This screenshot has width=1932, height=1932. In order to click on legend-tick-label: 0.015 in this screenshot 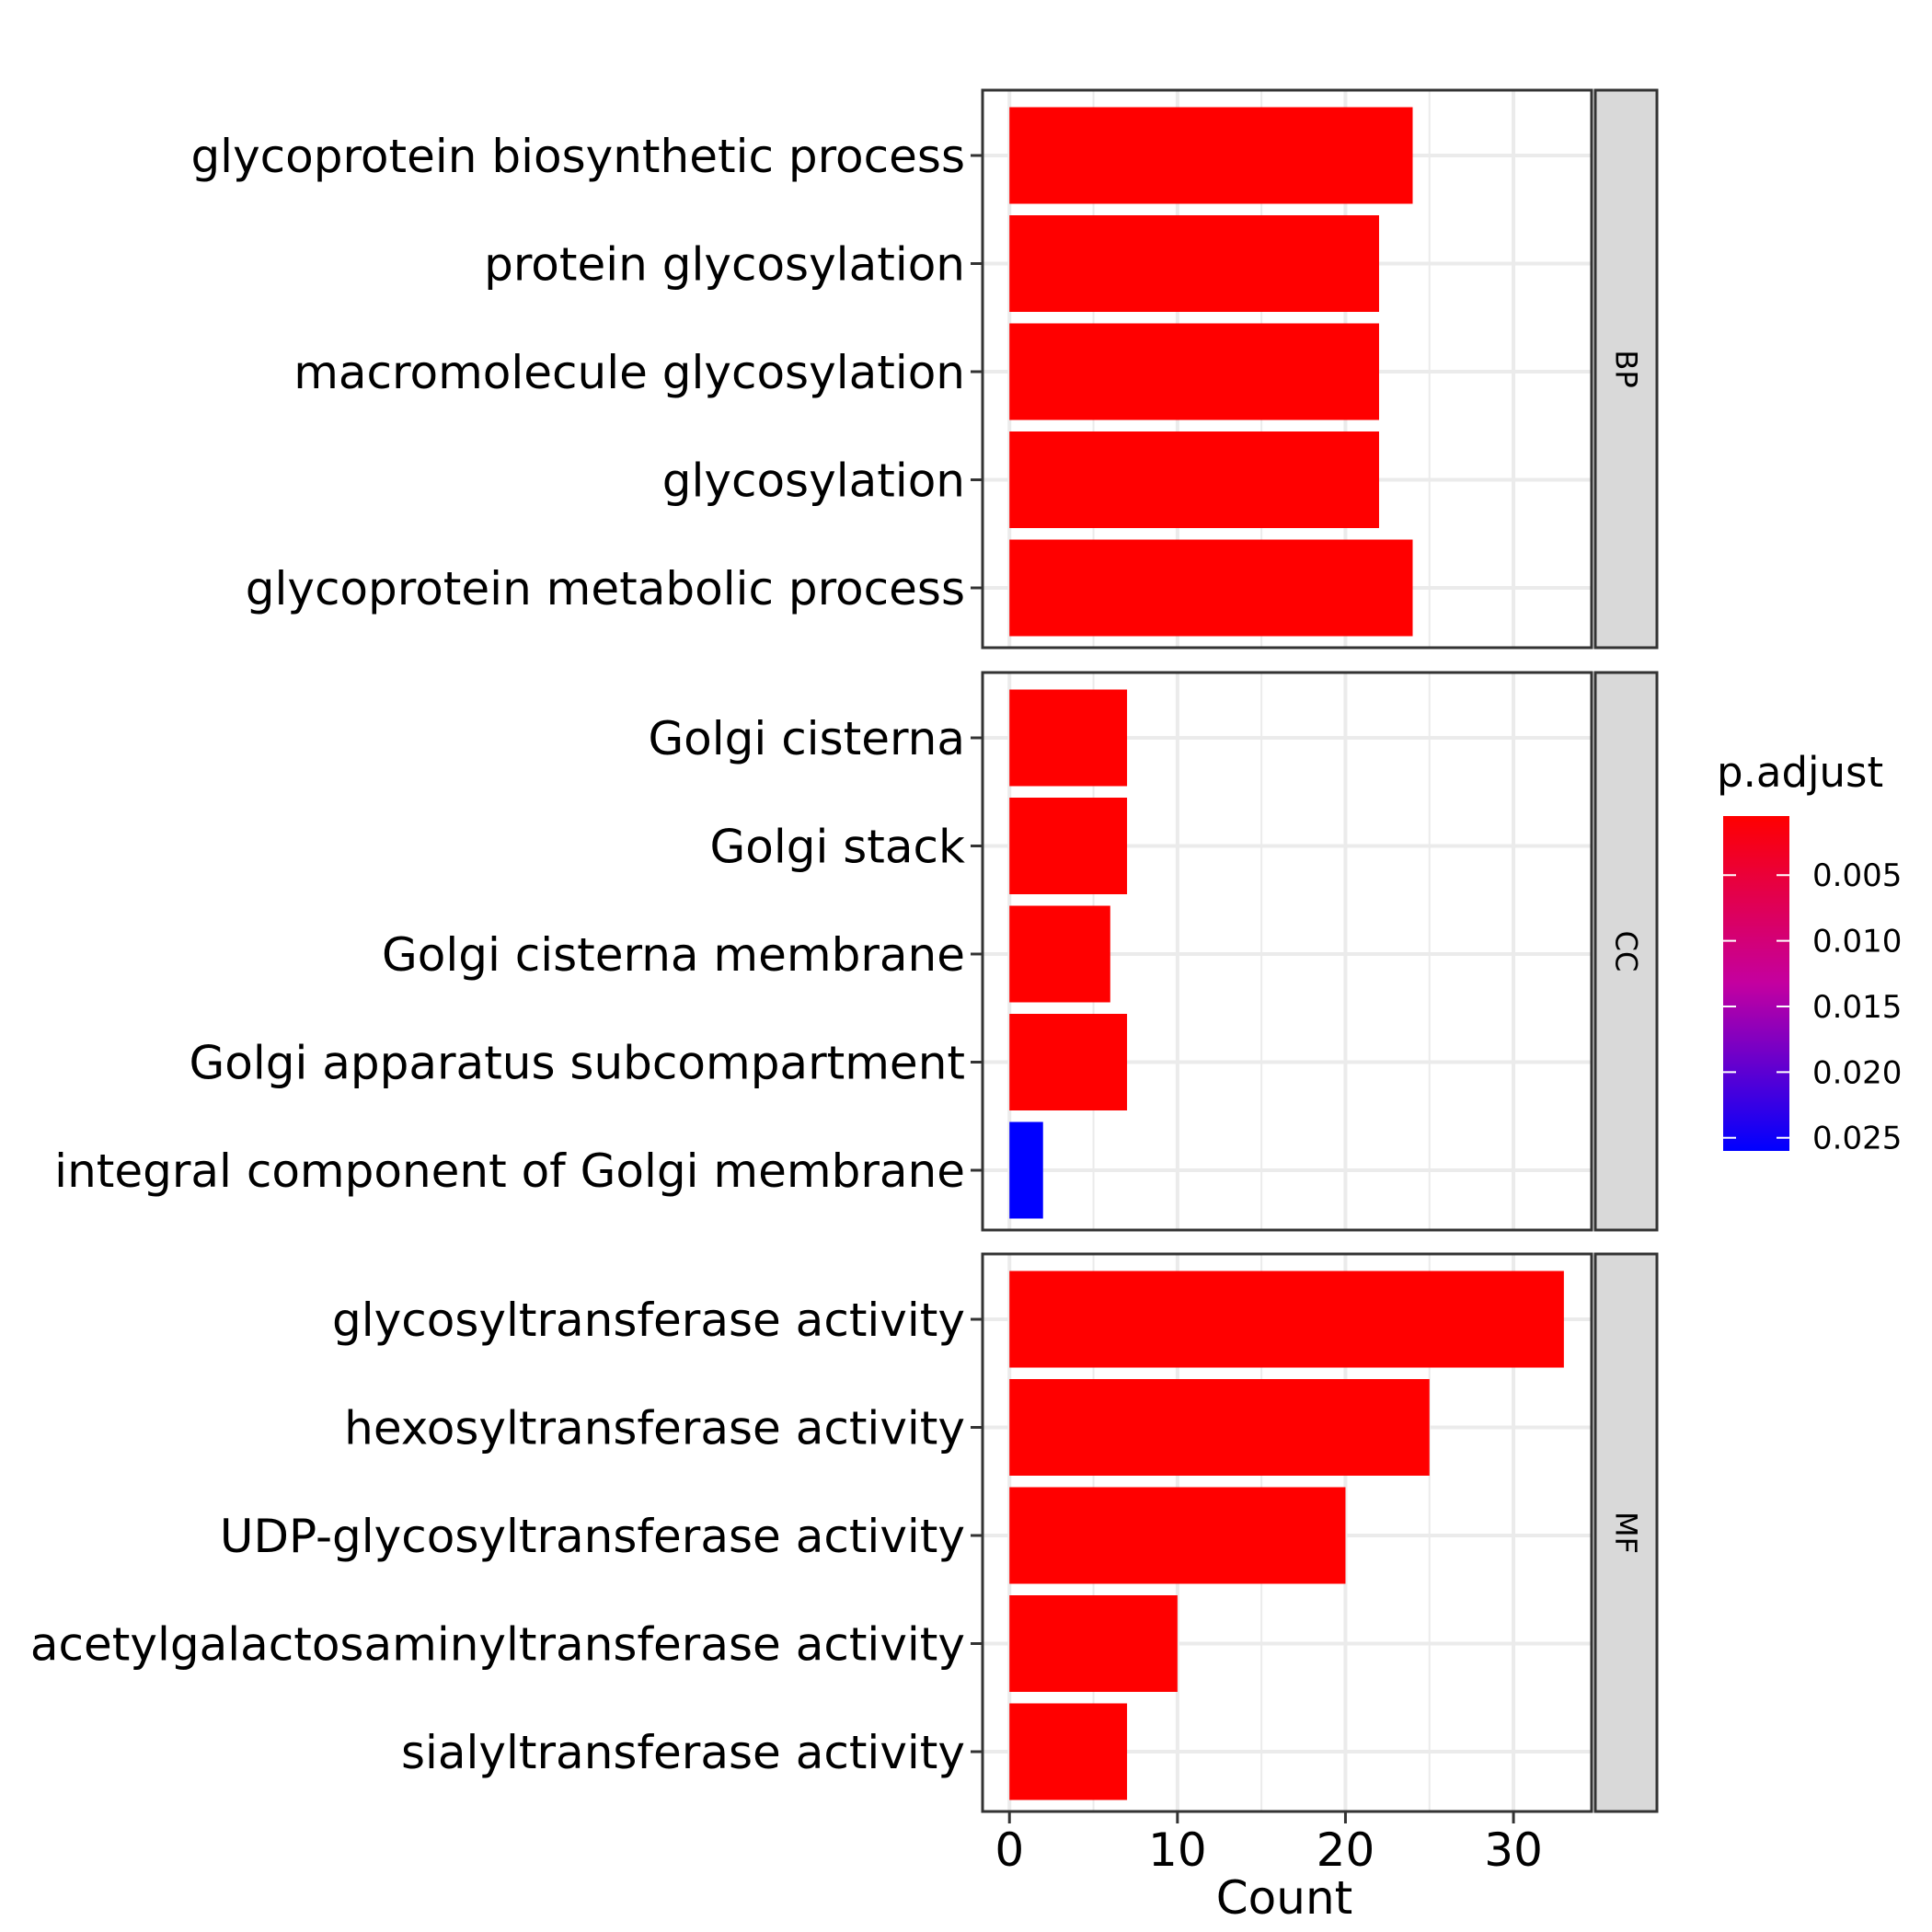, I will do `click(1857, 1007)`.